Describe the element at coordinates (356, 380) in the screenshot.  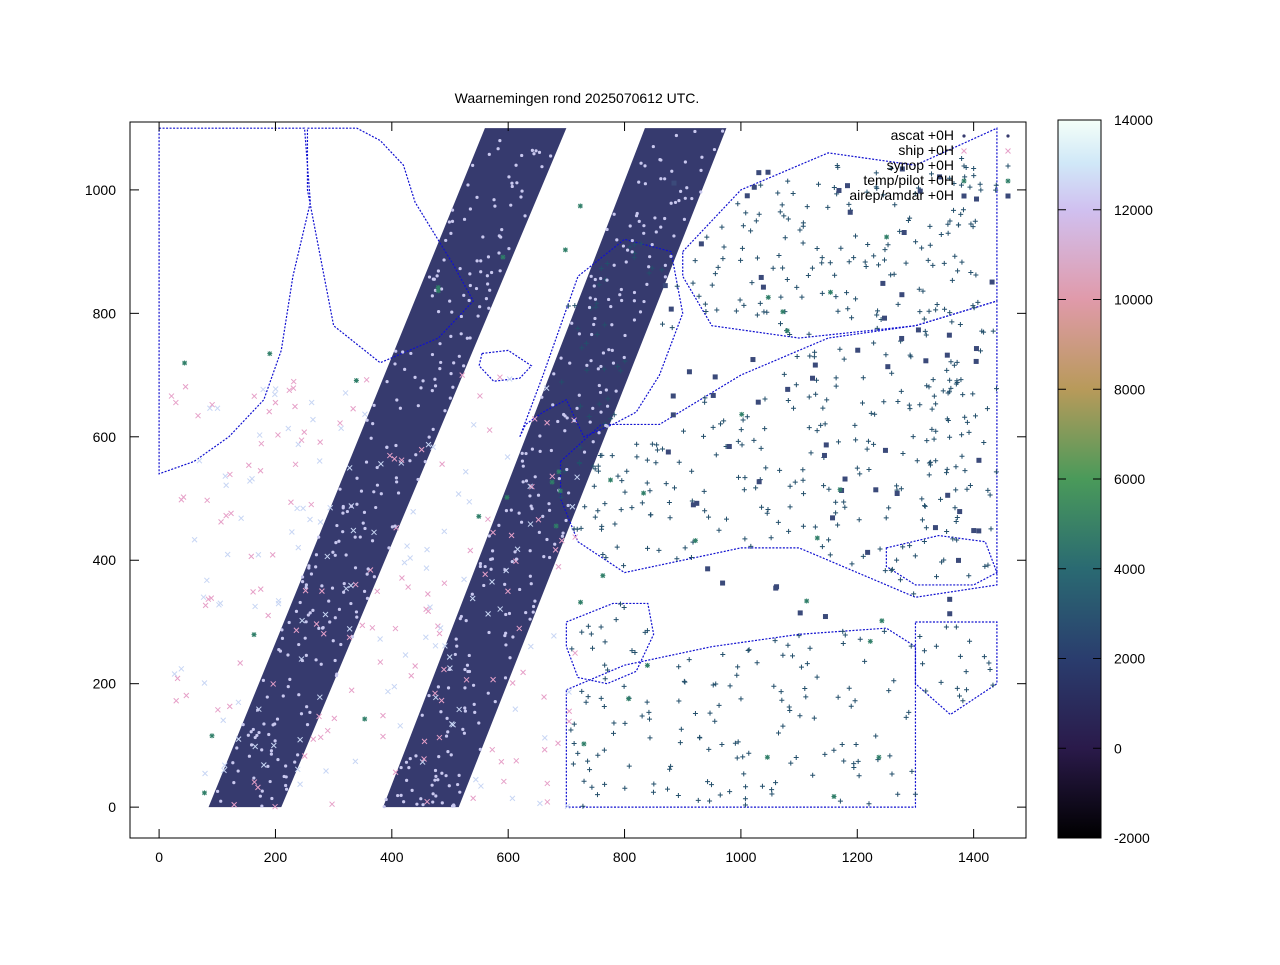
I see `temp-pilot-mark` at that location.